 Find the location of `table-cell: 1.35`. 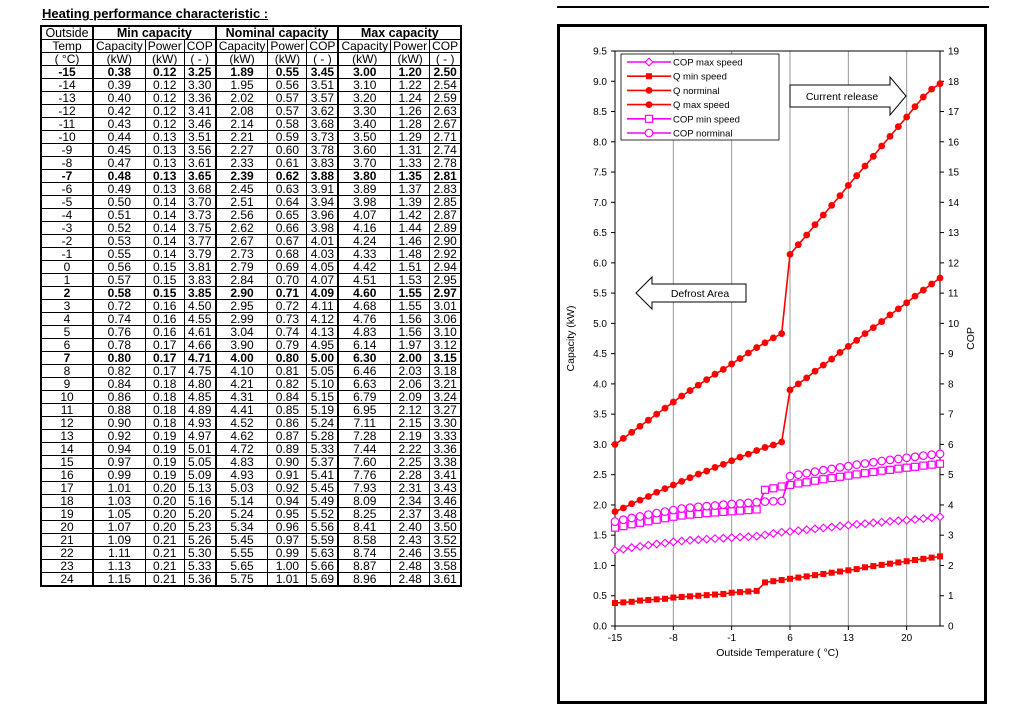

table-cell: 1.35 is located at coordinates (410, 176).